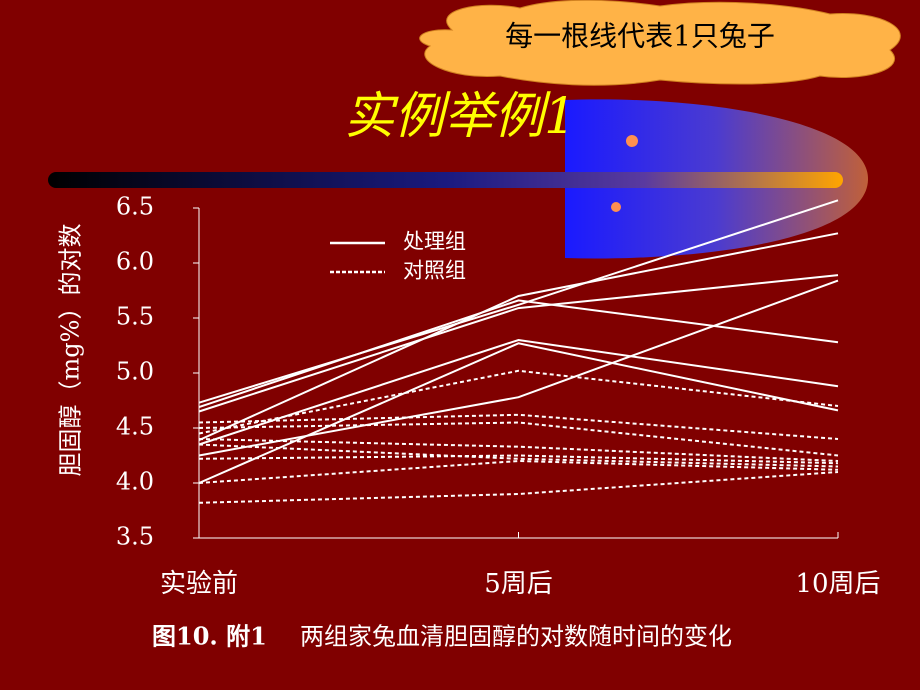 The image size is (920, 690). I want to click on y-tick-label: 5.0, so click(135, 372).